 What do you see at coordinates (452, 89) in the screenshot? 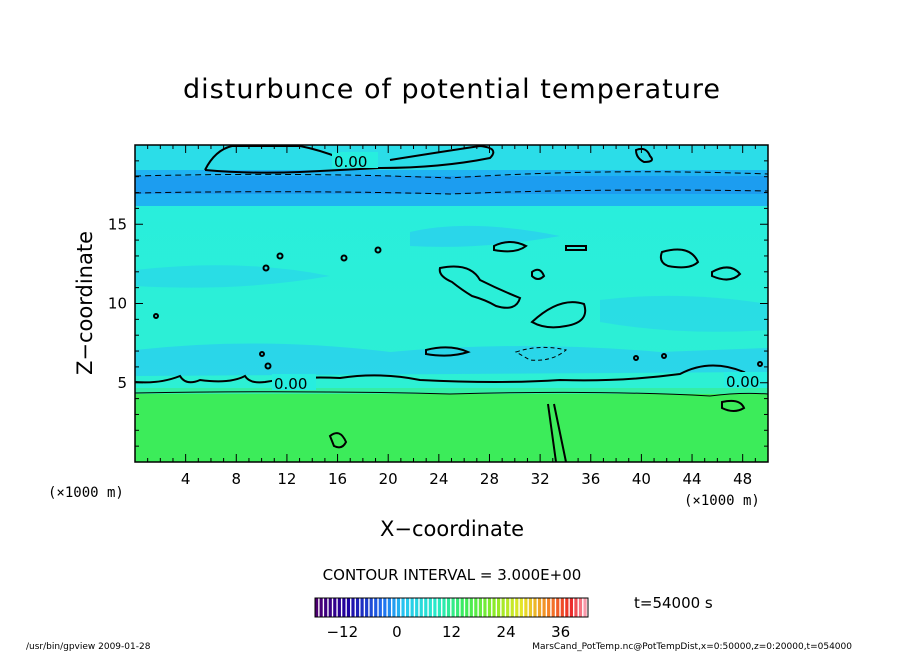
I see `chart-title: disturbunce of potential temperature` at bounding box center [452, 89].